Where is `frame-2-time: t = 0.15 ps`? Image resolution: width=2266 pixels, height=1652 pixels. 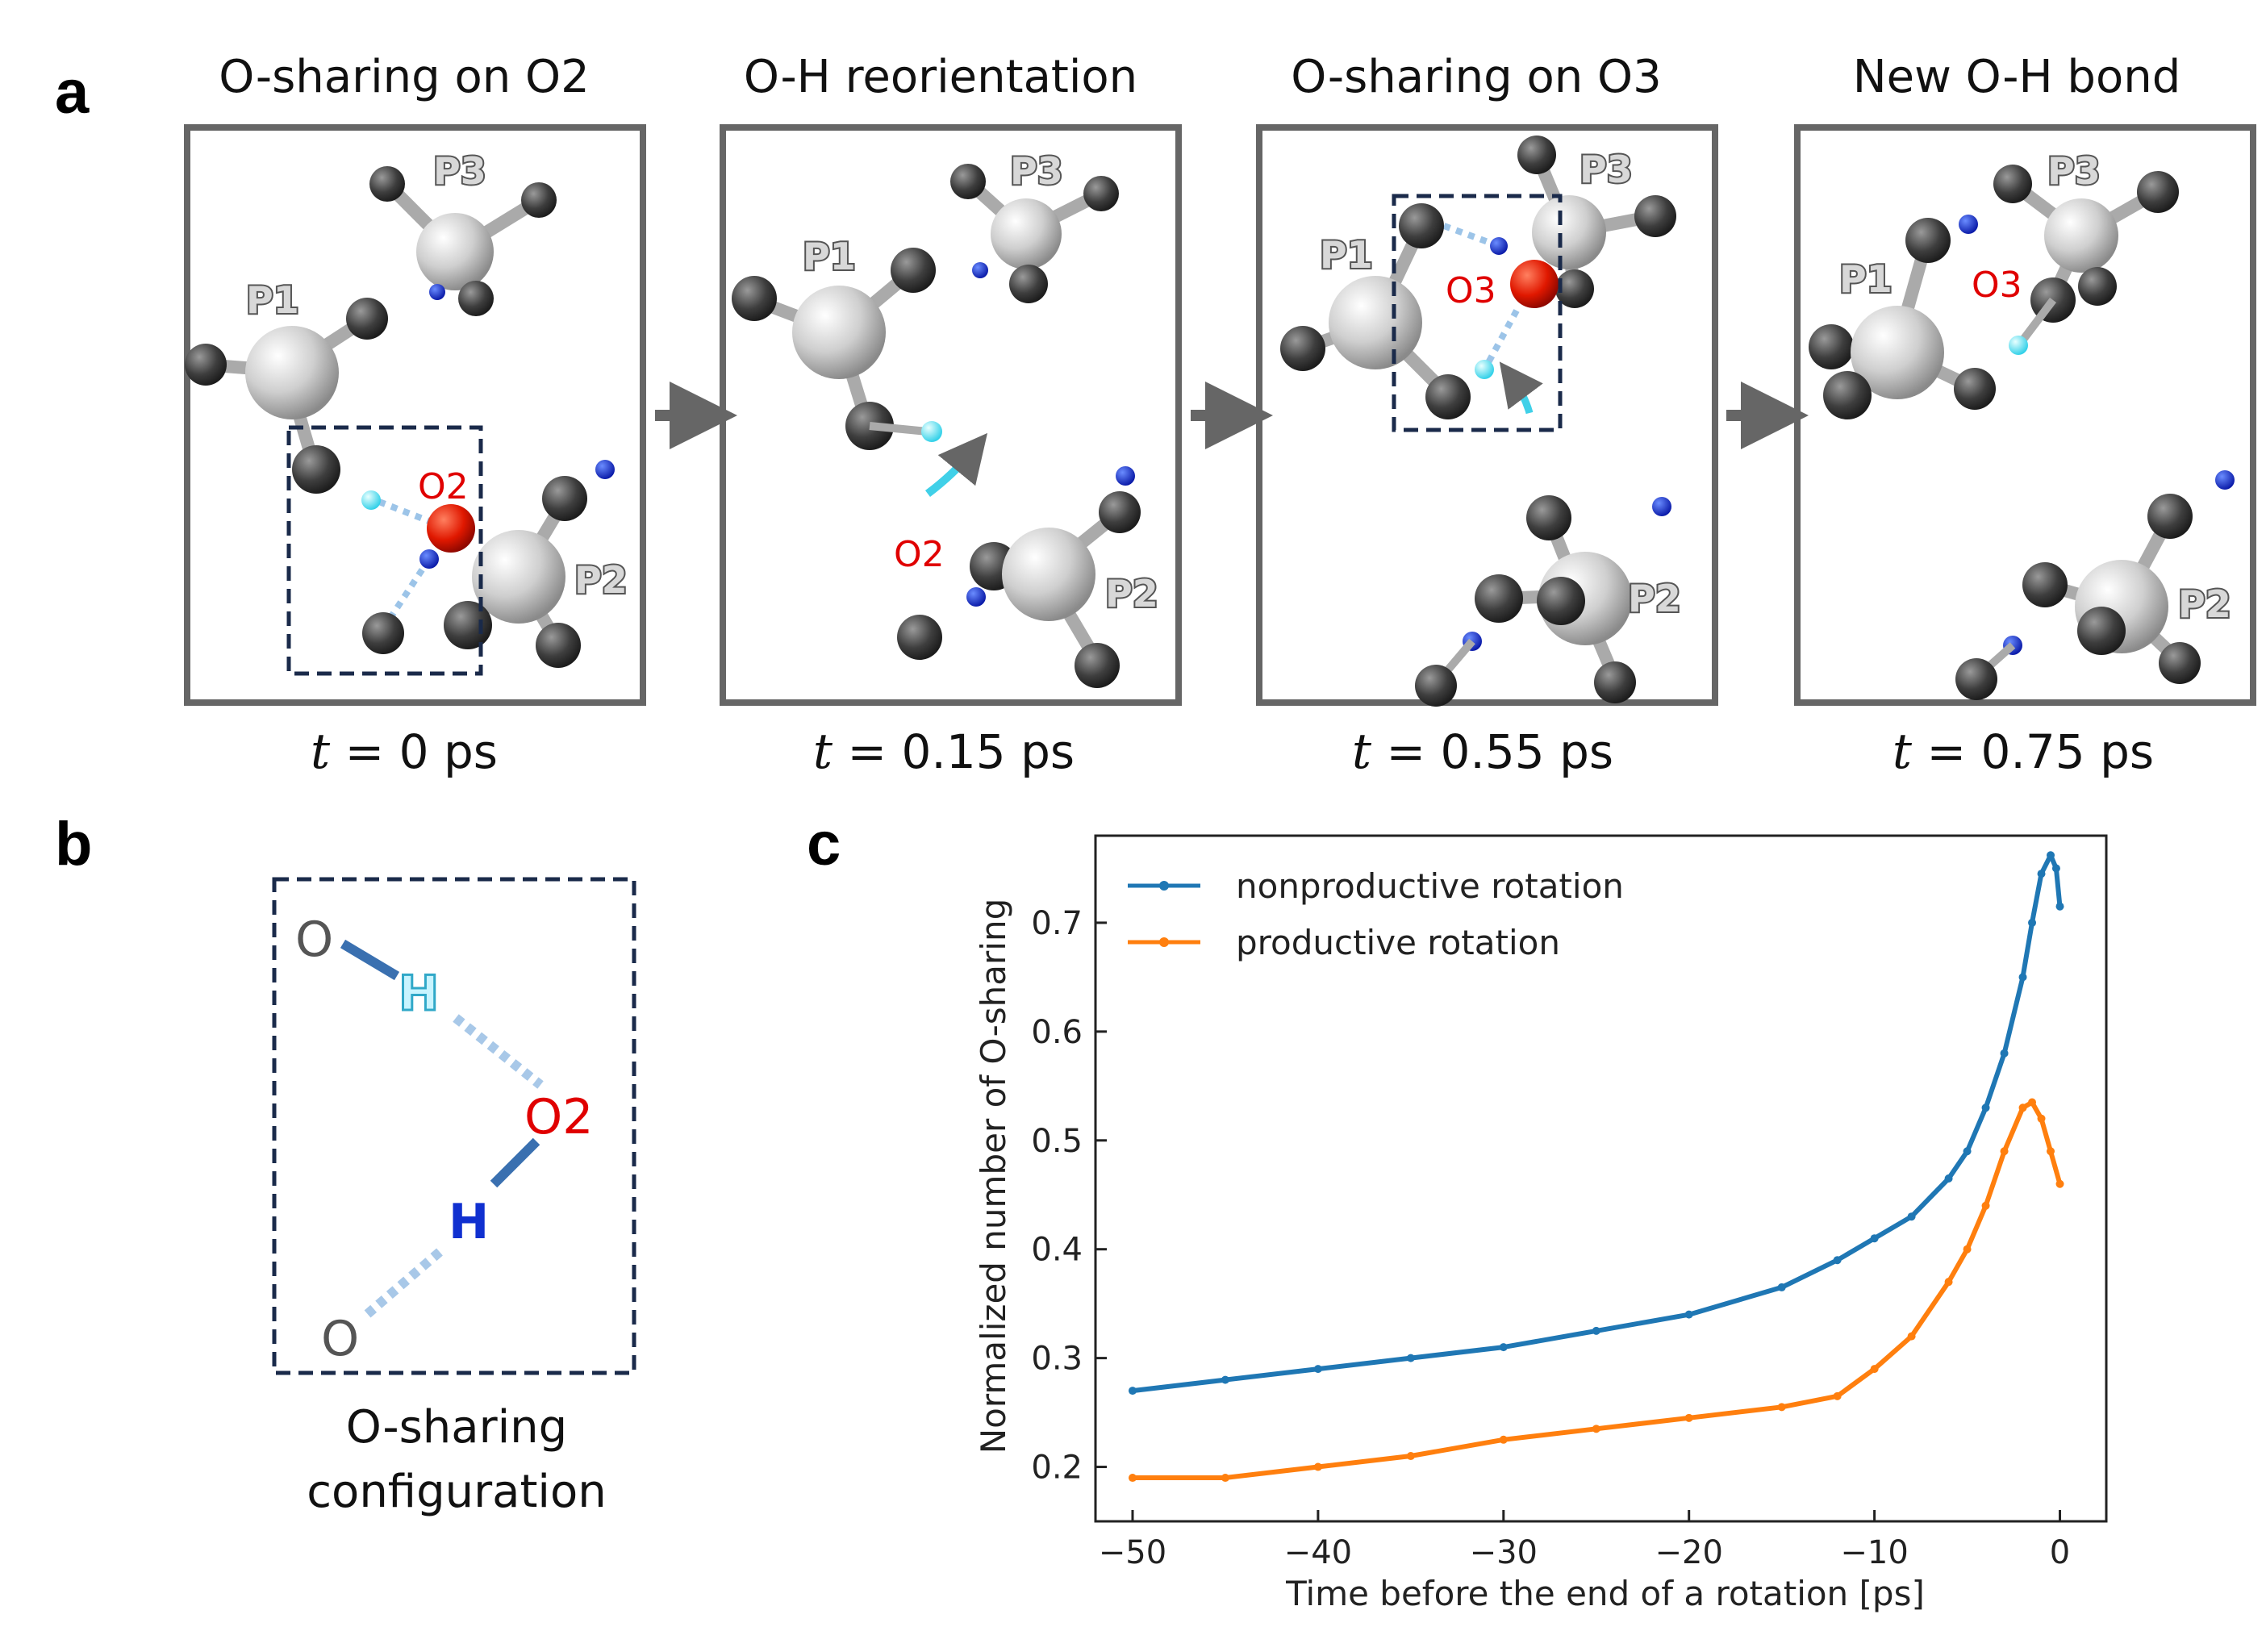
frame-2-time: t = 0.15 ps is located at coordinates (944, 752).